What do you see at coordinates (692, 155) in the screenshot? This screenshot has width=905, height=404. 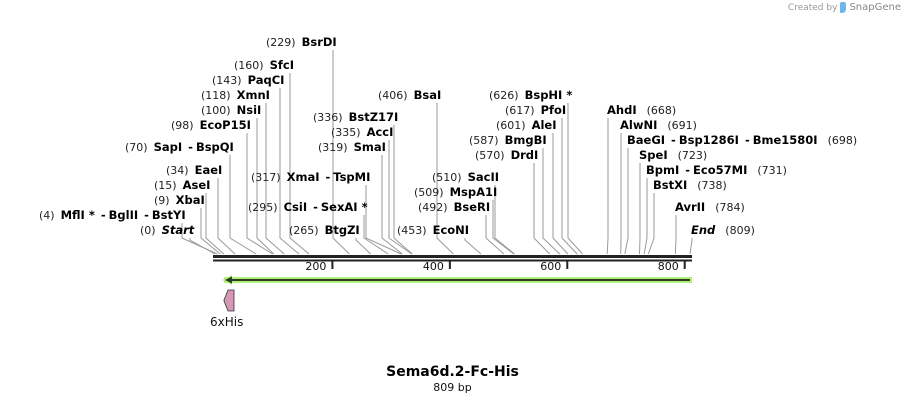 I see `site-position: (723)` at bounding box center [692, 155].